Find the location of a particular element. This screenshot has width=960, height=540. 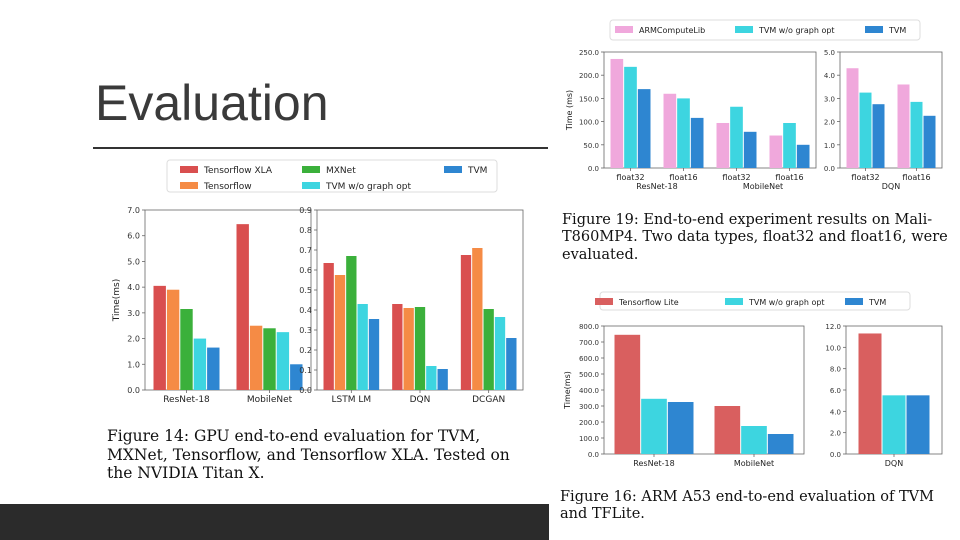

y-axis-label: Time (ms) is located at coordinates (569, 110).